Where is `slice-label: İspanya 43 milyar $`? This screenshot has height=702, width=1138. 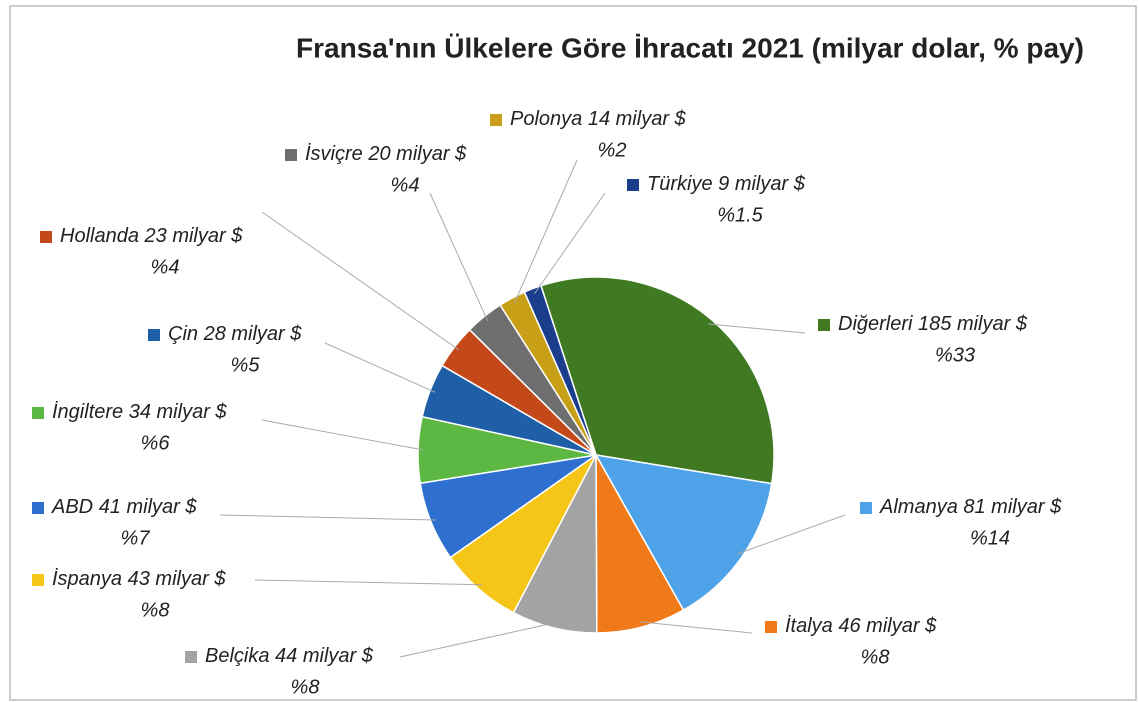 slice-label: İspanya 43 milyar $ is located at coordinates (139, 579).